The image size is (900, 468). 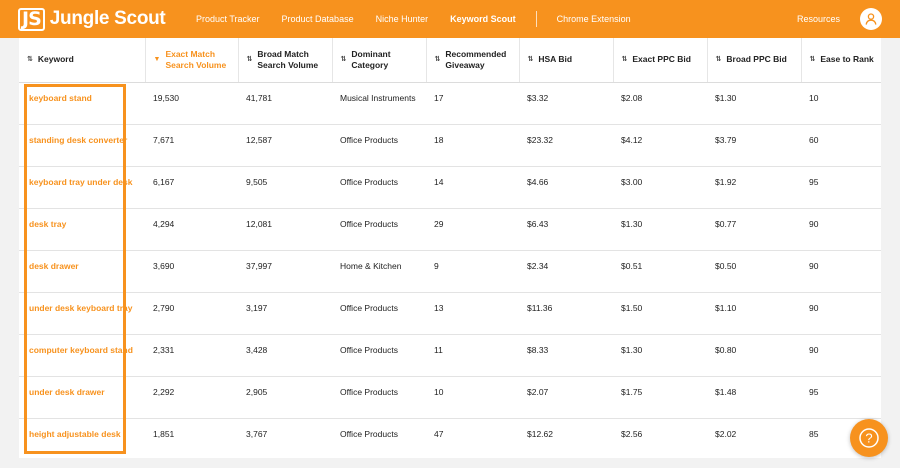 What do you see at coordinates (317, 19) in the screenshot?
I see `nav-item-product-database: Product Database` at bounding box center [317, 19].